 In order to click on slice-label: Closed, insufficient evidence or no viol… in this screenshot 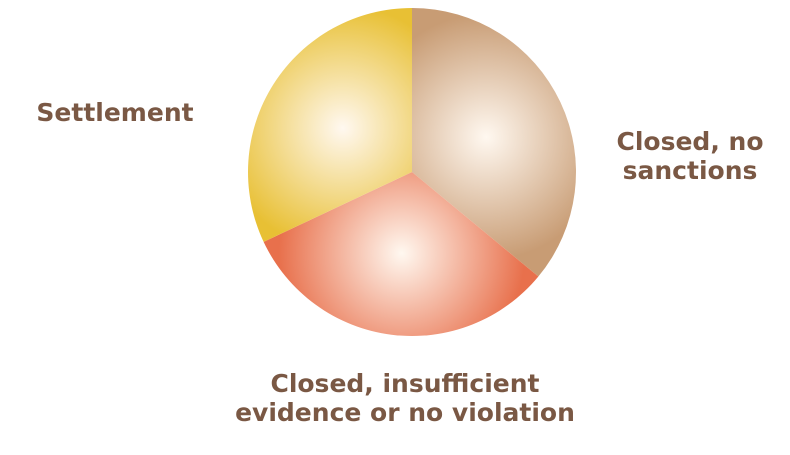, I will do `click(405, 398)`.